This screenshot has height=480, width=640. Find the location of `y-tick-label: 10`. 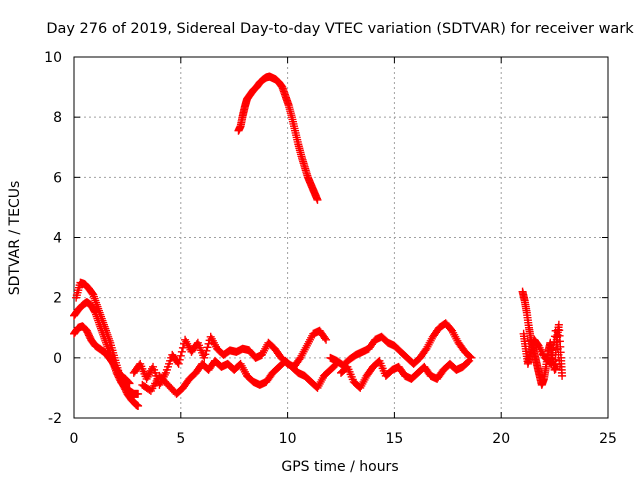

y-tick-label: 10 is located at coordinates (53, 58).